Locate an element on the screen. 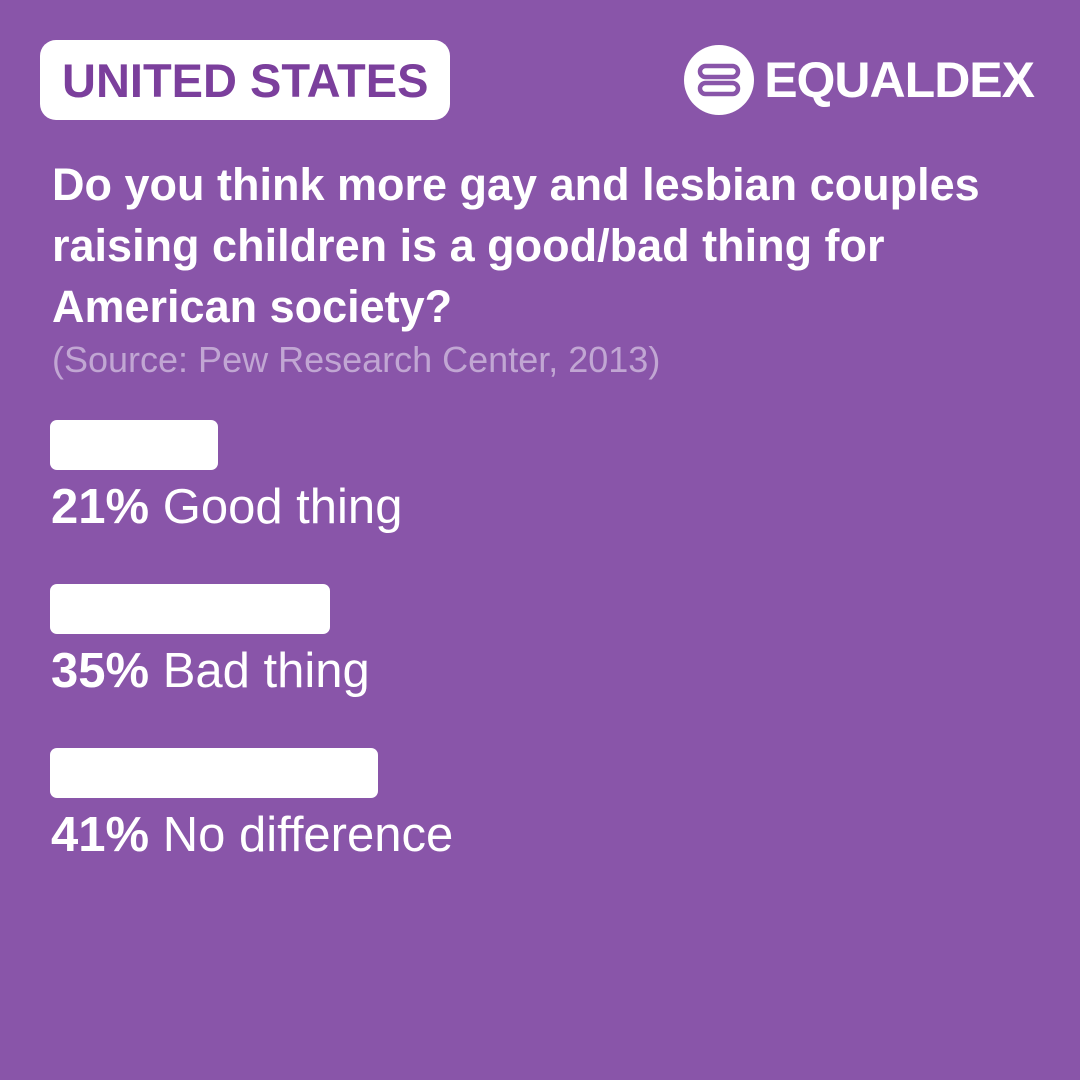 The height and width of the screenshot is (1080, 1080). result-label: 21% Good thing is located at coordinates (226, 507).